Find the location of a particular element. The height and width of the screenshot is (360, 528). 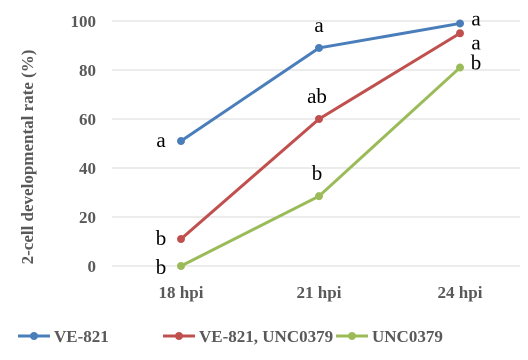

y-tick-label: 20 is located at coordinates (87, 217).